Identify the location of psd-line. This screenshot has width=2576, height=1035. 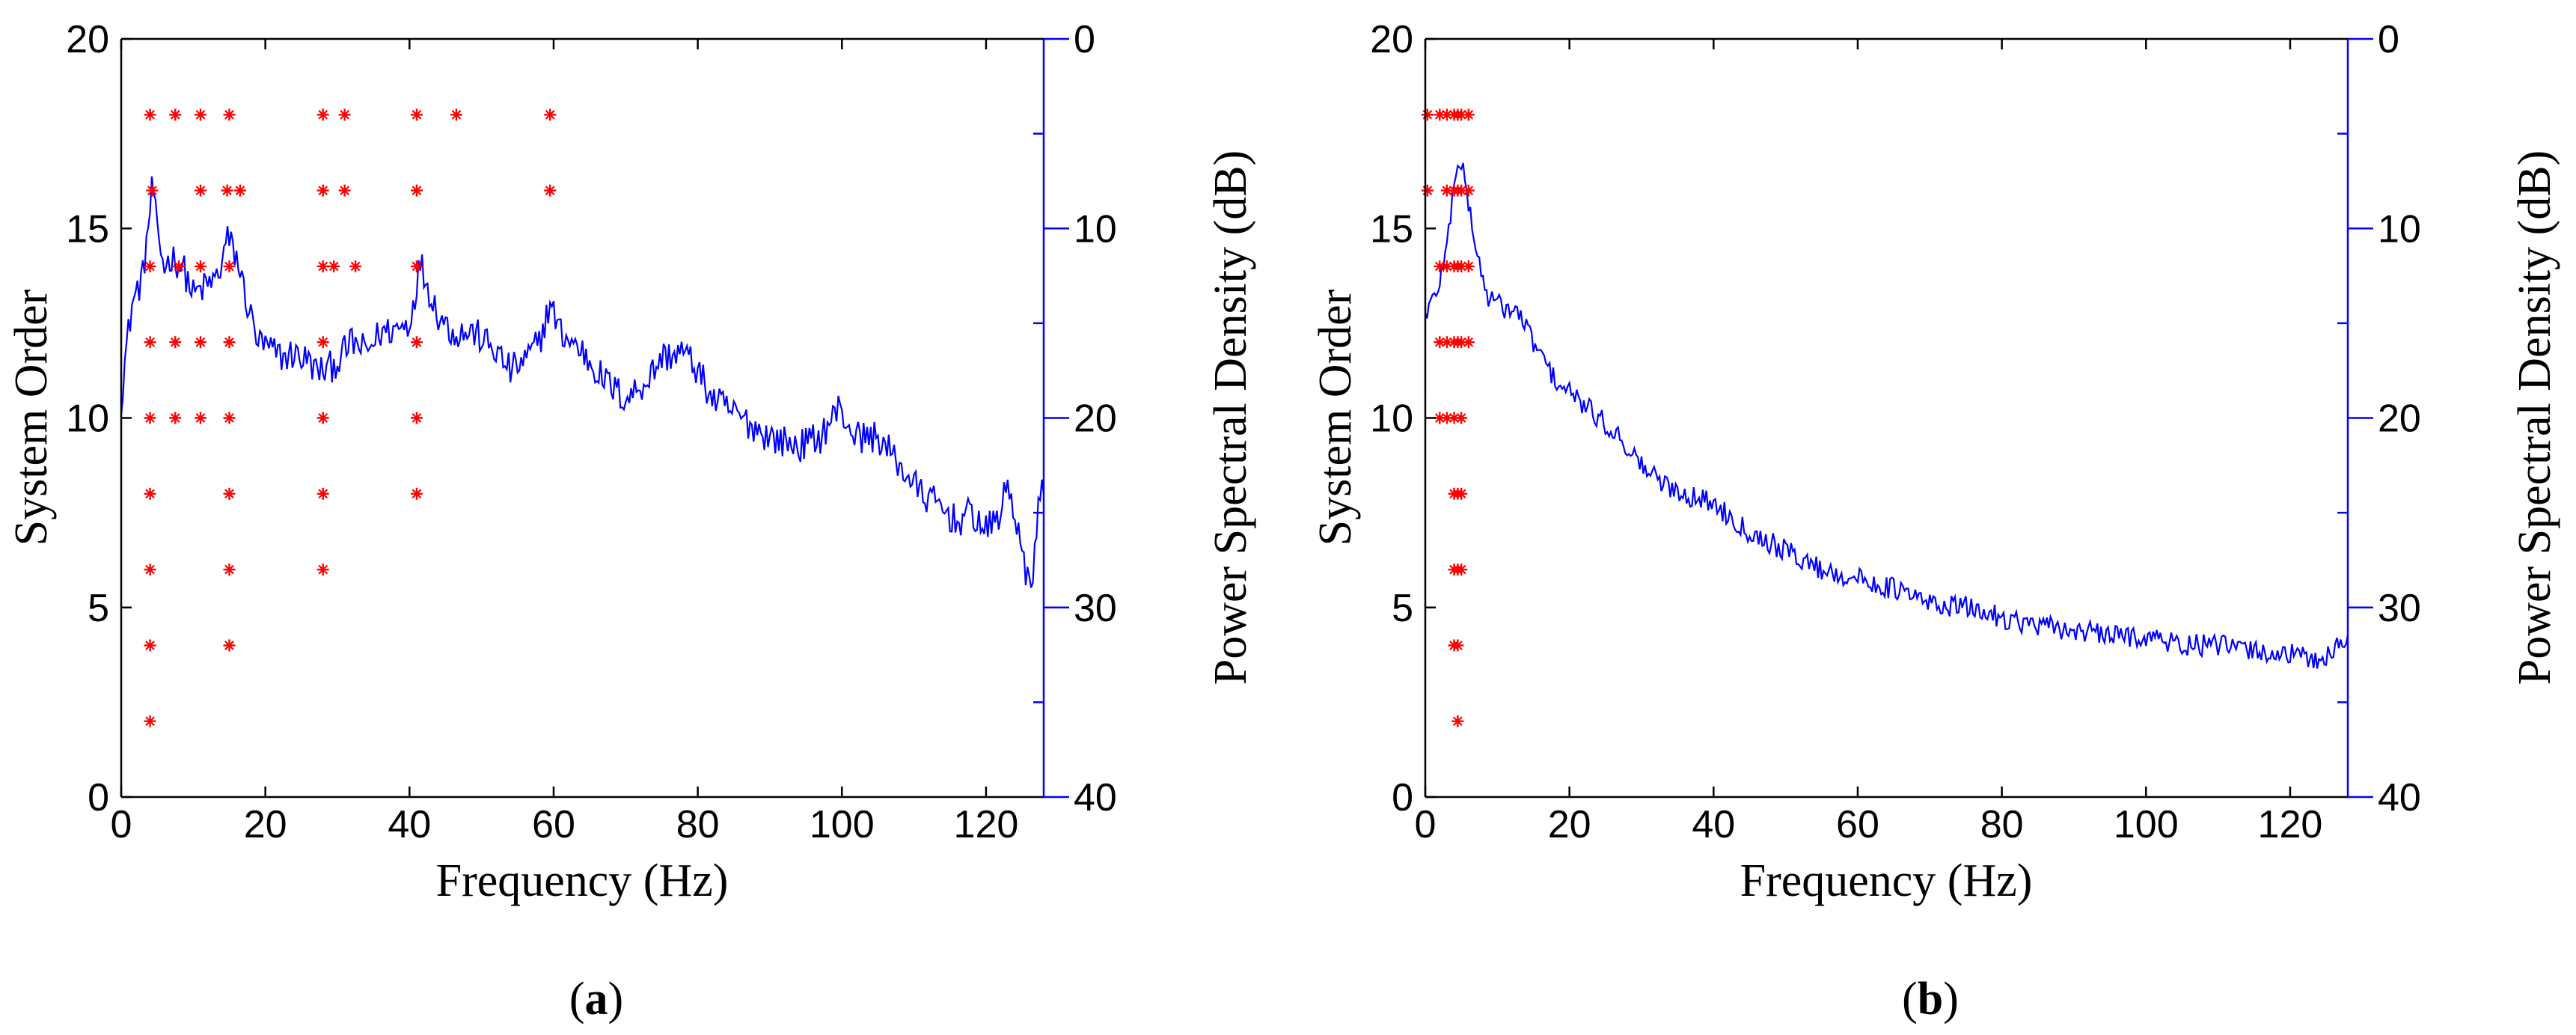
(583, 382).